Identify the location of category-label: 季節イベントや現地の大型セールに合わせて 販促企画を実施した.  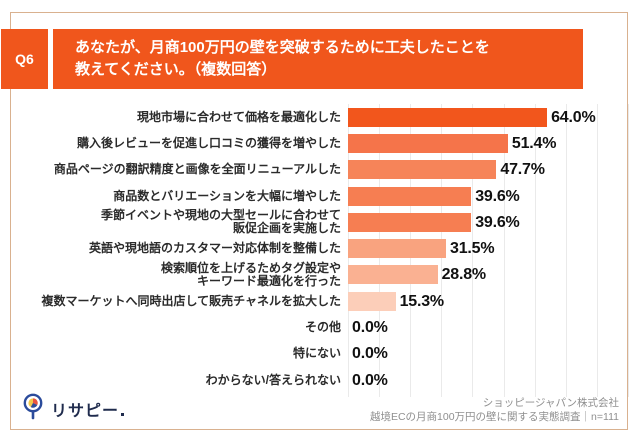
(220, 222).